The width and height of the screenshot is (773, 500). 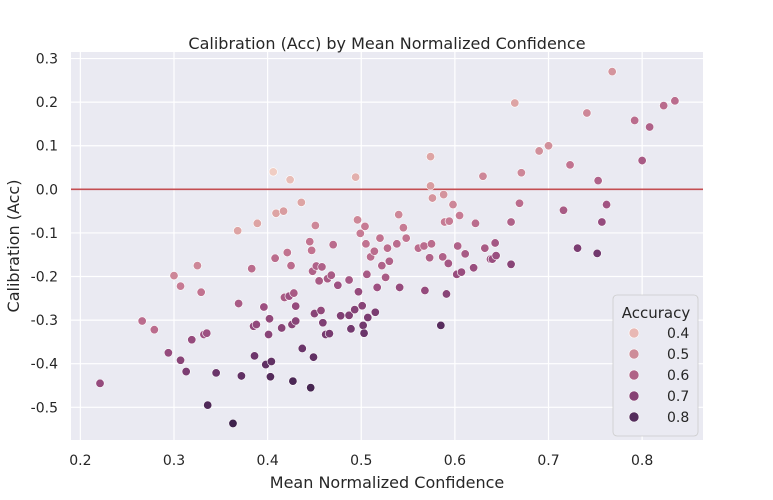 I want to click on legend-title: Accuracy, so click(x=656, y=313).